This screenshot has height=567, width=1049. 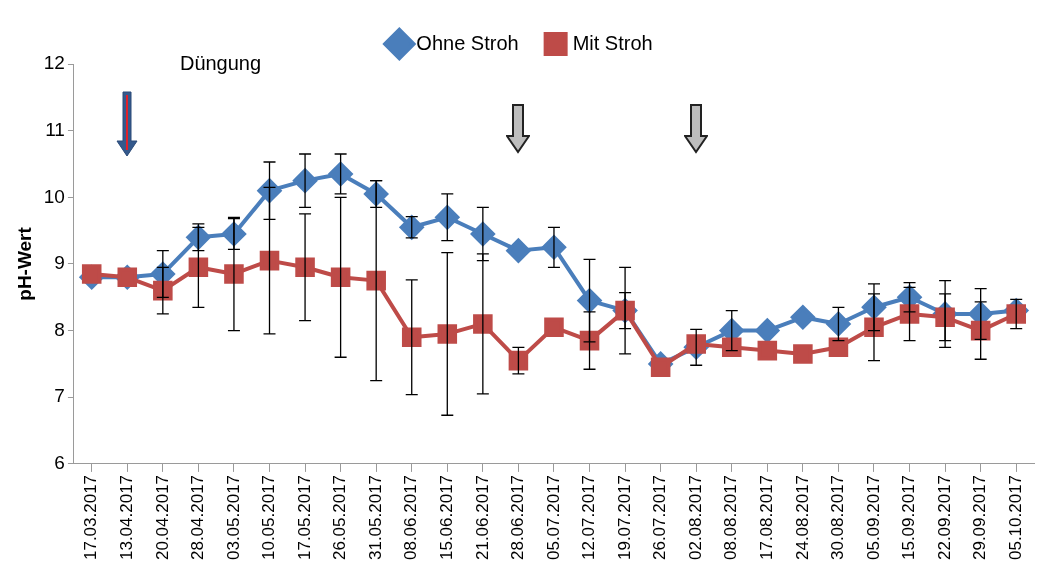 What do you see at coordinates (55, 129) in the screenshot?
I see `y-tick-label: 11` at bounding box center [55, 129].